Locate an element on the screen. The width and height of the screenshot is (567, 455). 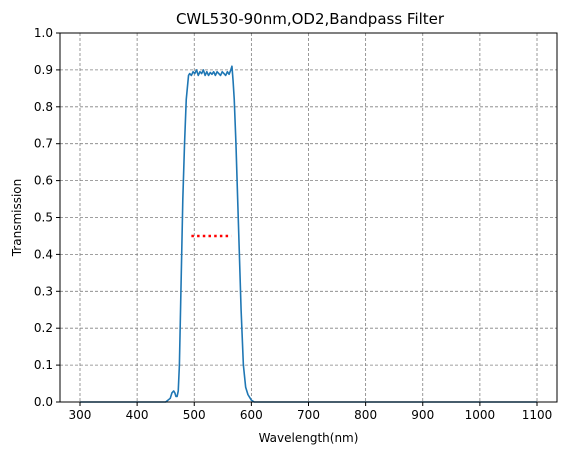
chart-title: CWL530-90nm,OD2,Bandpass Filter is located at coordinates (310, 19).